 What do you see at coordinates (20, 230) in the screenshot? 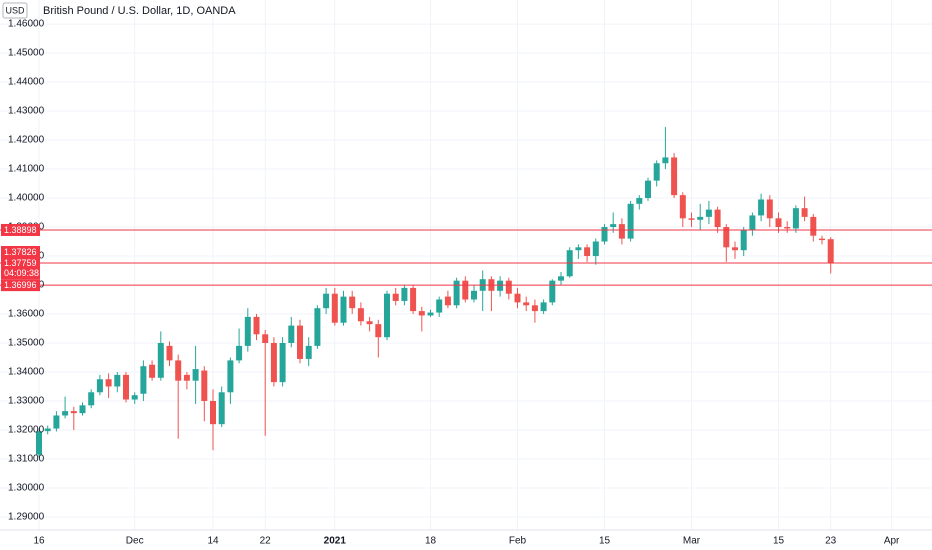
I see `level-label: 1.38898` at bounding box center [20, 230].